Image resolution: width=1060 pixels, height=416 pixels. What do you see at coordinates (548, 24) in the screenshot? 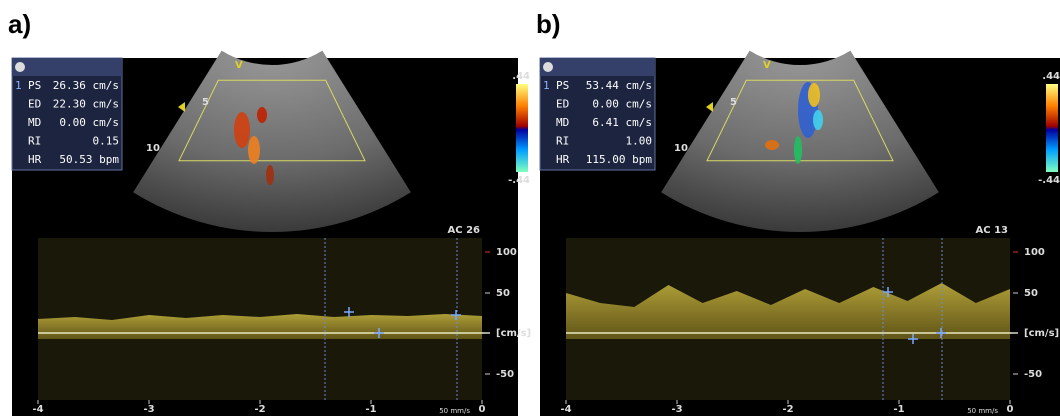
I see `panel-label: b)` at bounding box center [548, 24].